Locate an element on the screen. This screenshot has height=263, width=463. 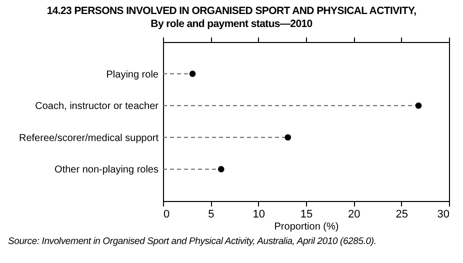
x-tick-label: 5 is located at coordinates (211, 214).